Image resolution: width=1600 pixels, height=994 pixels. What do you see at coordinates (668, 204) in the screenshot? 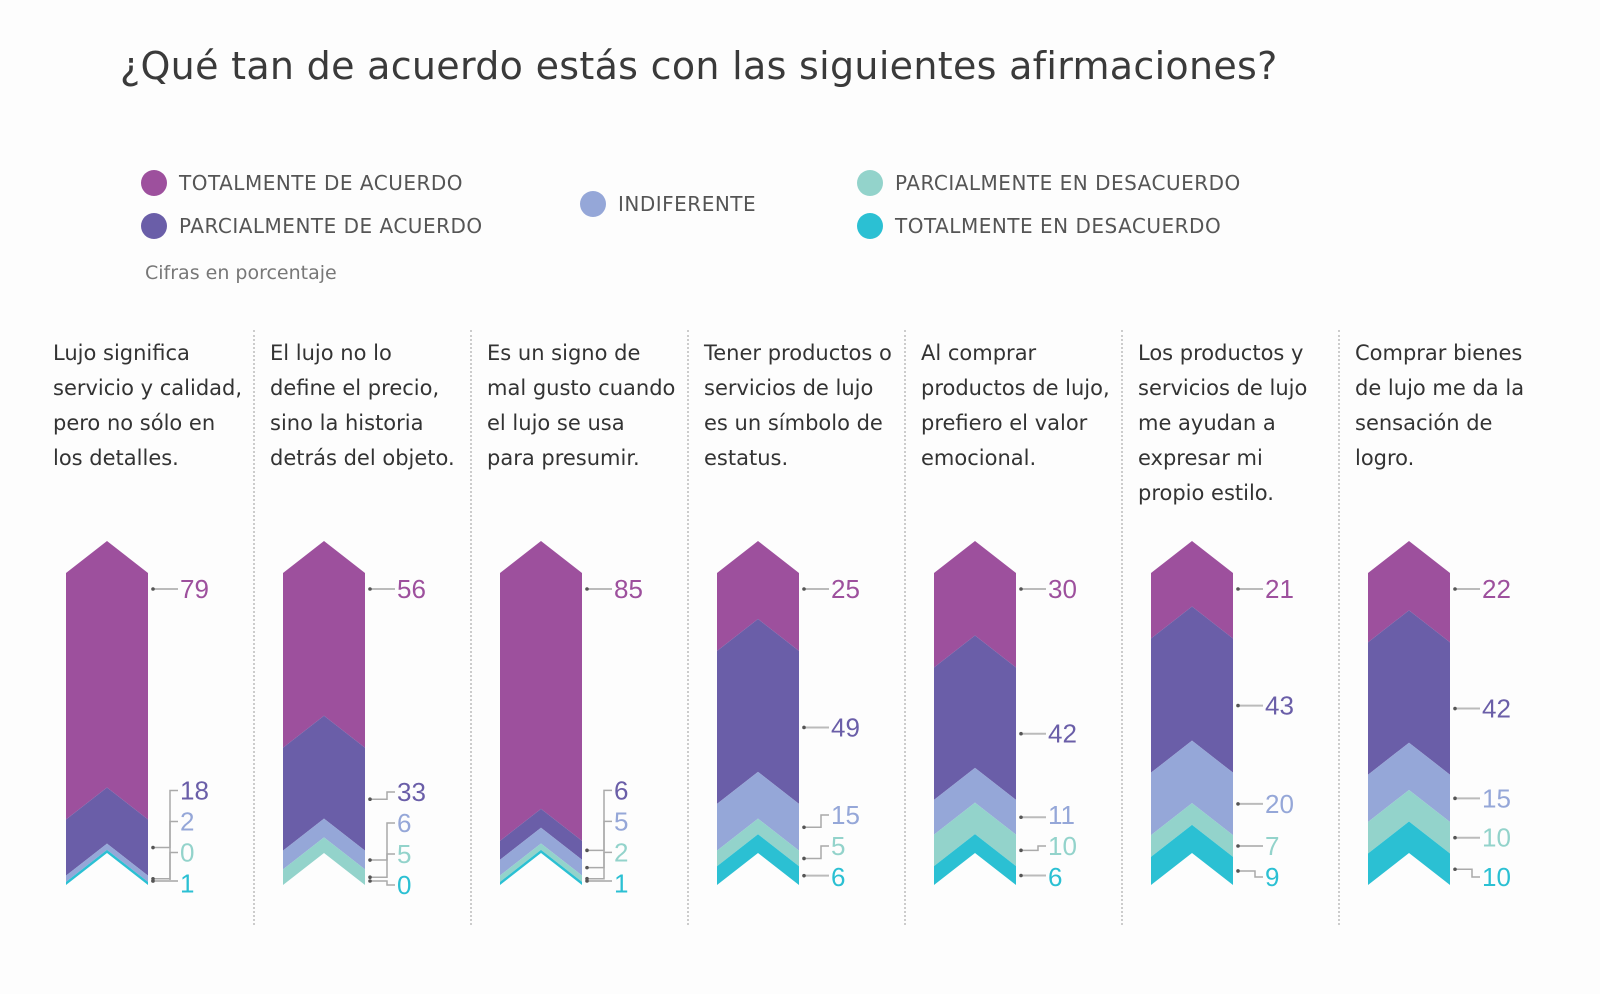
I see `legend-item: INDIFERENTE` at bounding box center [668, 204].